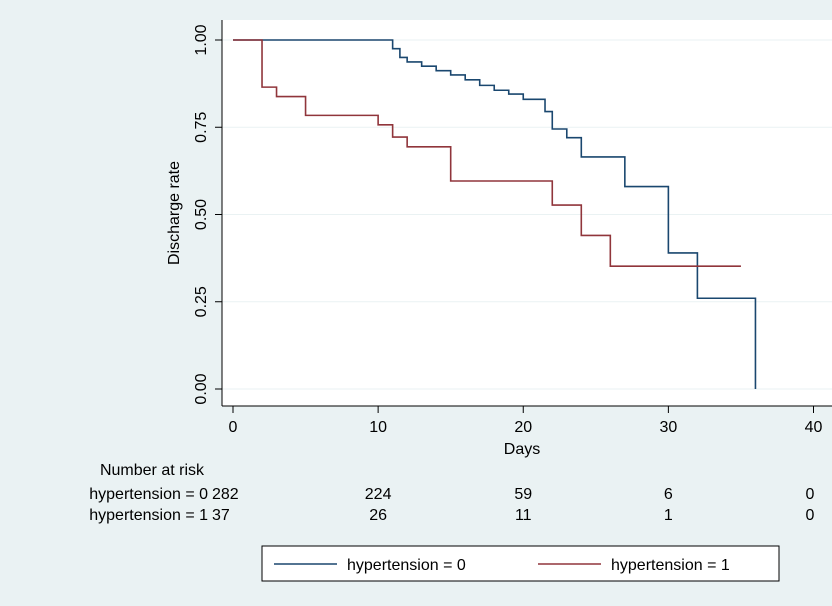 This screenshot has height=606, width=832. I want to click on risk-count: 6, so click(668, 494).